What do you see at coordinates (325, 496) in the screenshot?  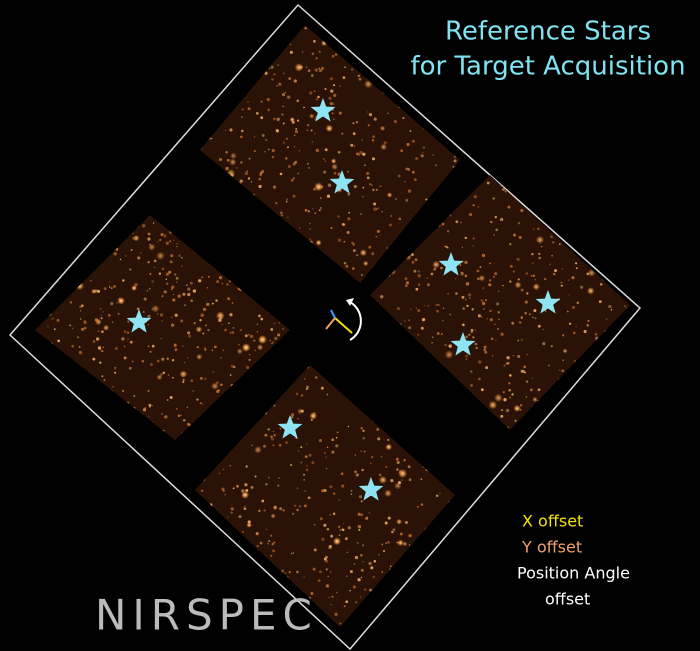 I see `panel` at bounding box center [325, 496].